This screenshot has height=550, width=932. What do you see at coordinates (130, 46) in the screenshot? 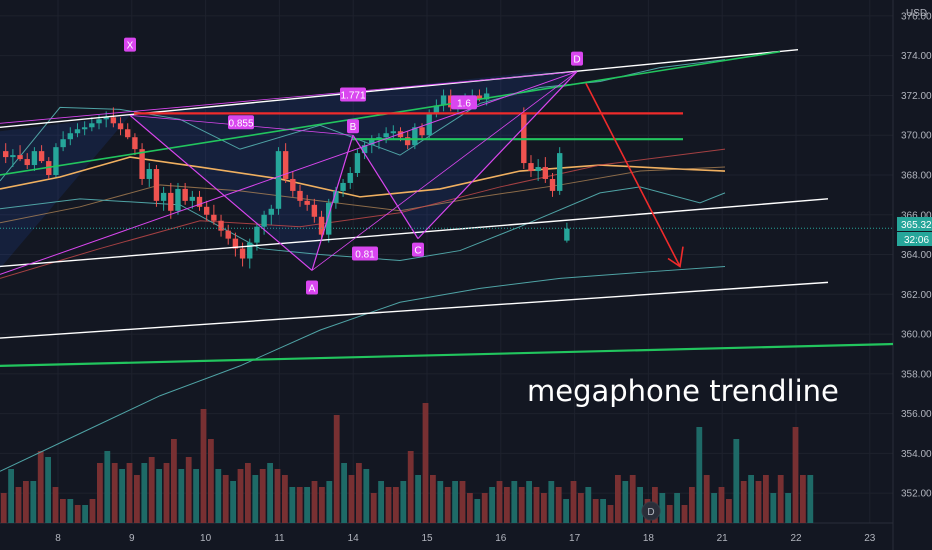
I see `pattern-point-label: X` at bounding box center [130, 46].